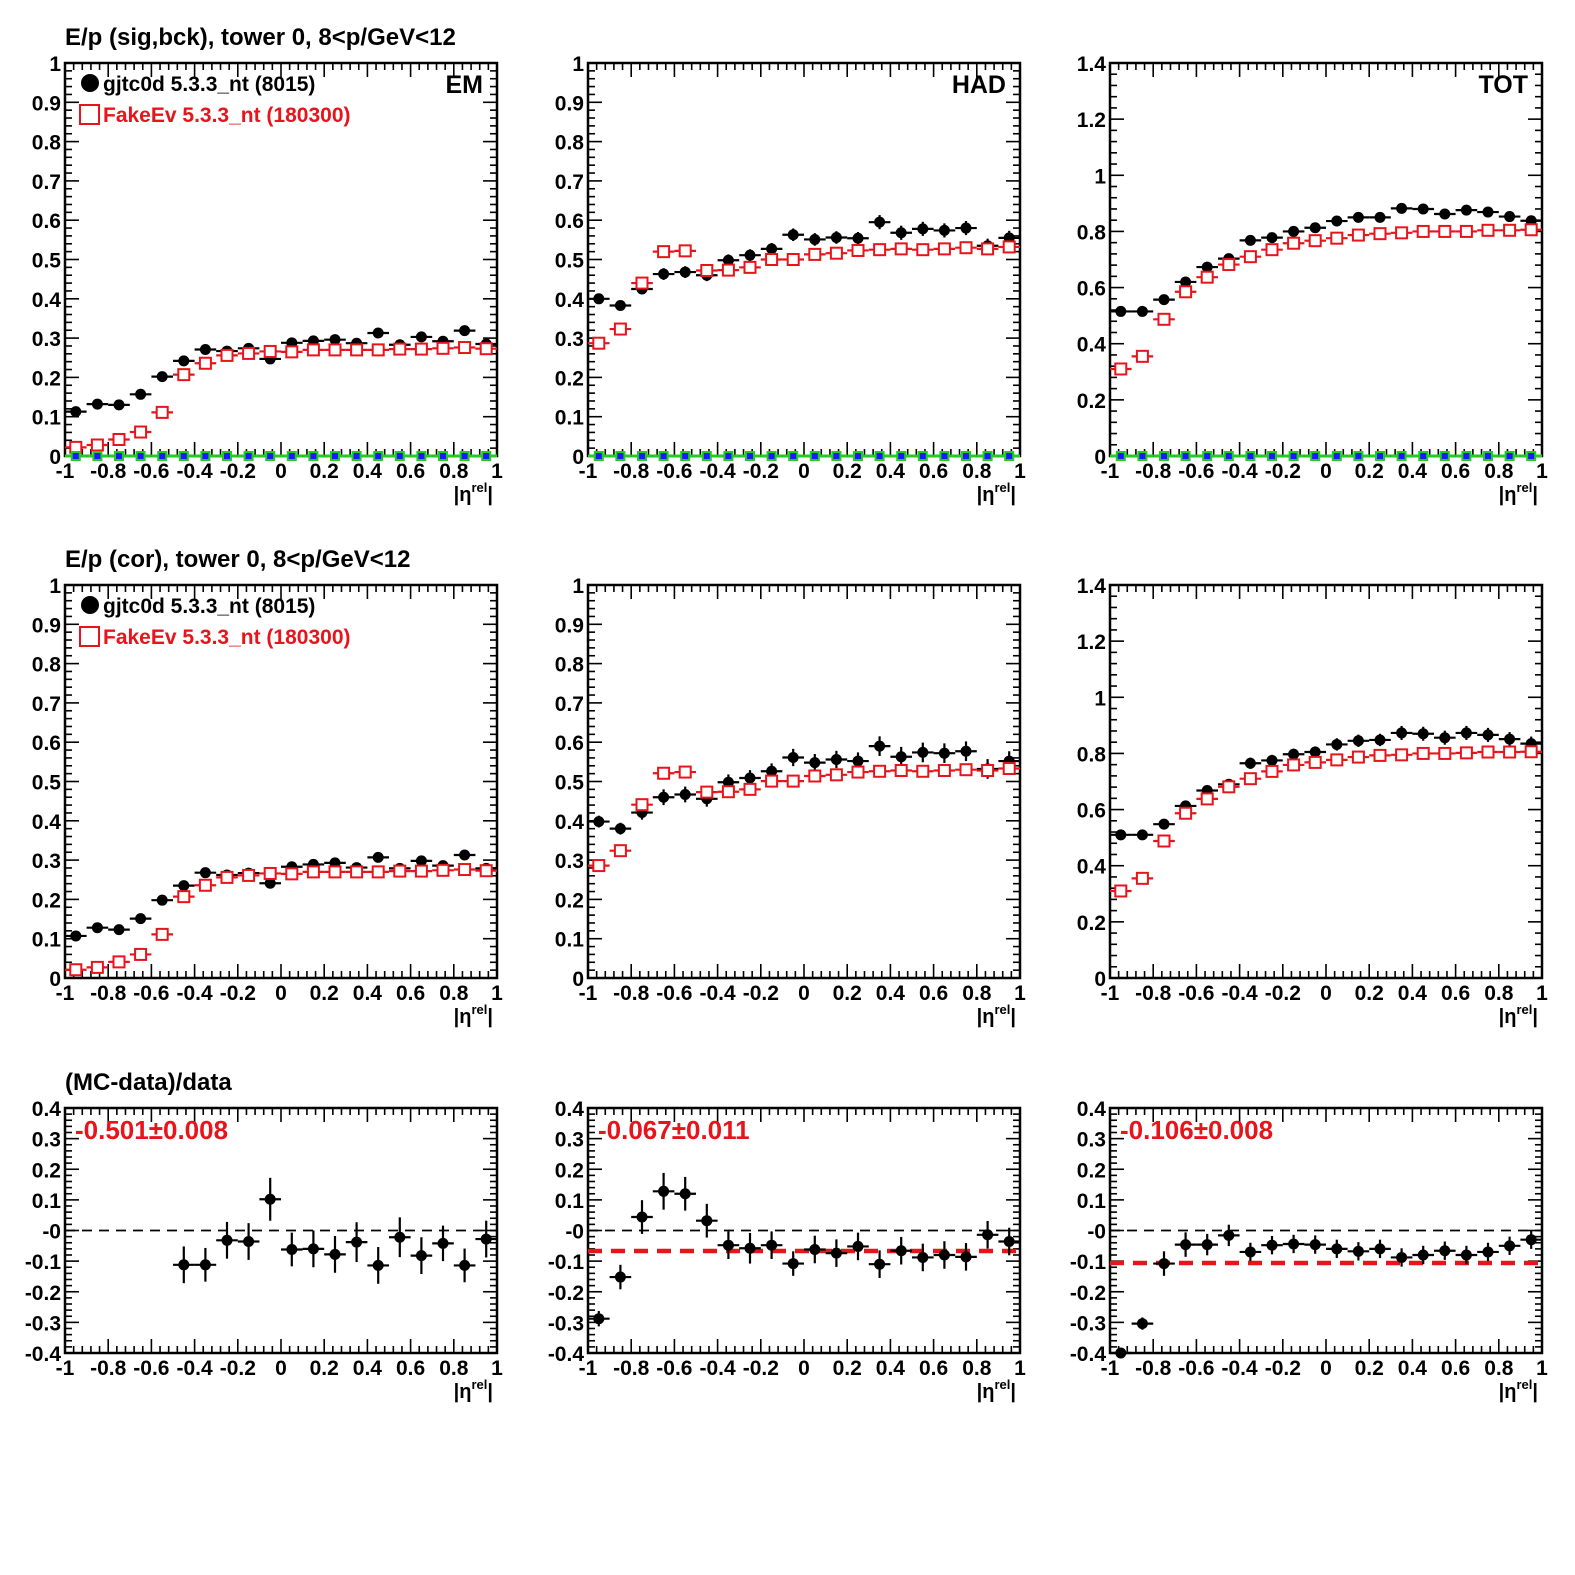  What do you see at coordinates (1091, 120) in the screenshot?
I see `y-tick-label: 1.2` at bounding box center [1091, 120].